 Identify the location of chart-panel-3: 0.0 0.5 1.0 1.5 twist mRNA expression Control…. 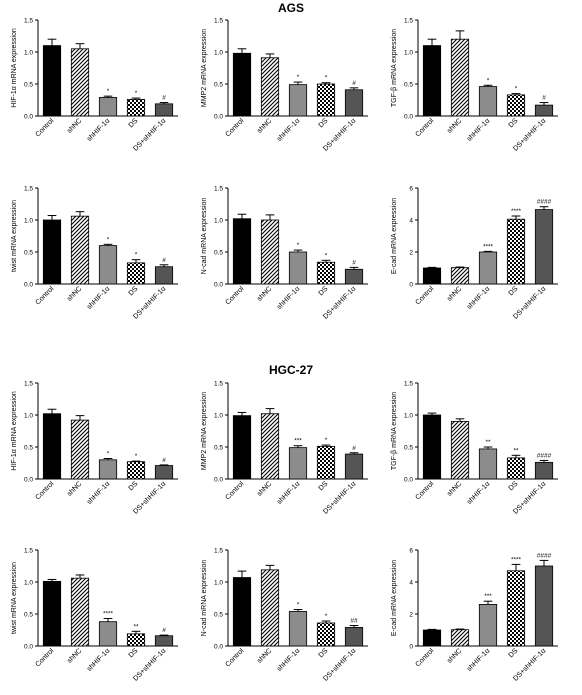
(94, 253).